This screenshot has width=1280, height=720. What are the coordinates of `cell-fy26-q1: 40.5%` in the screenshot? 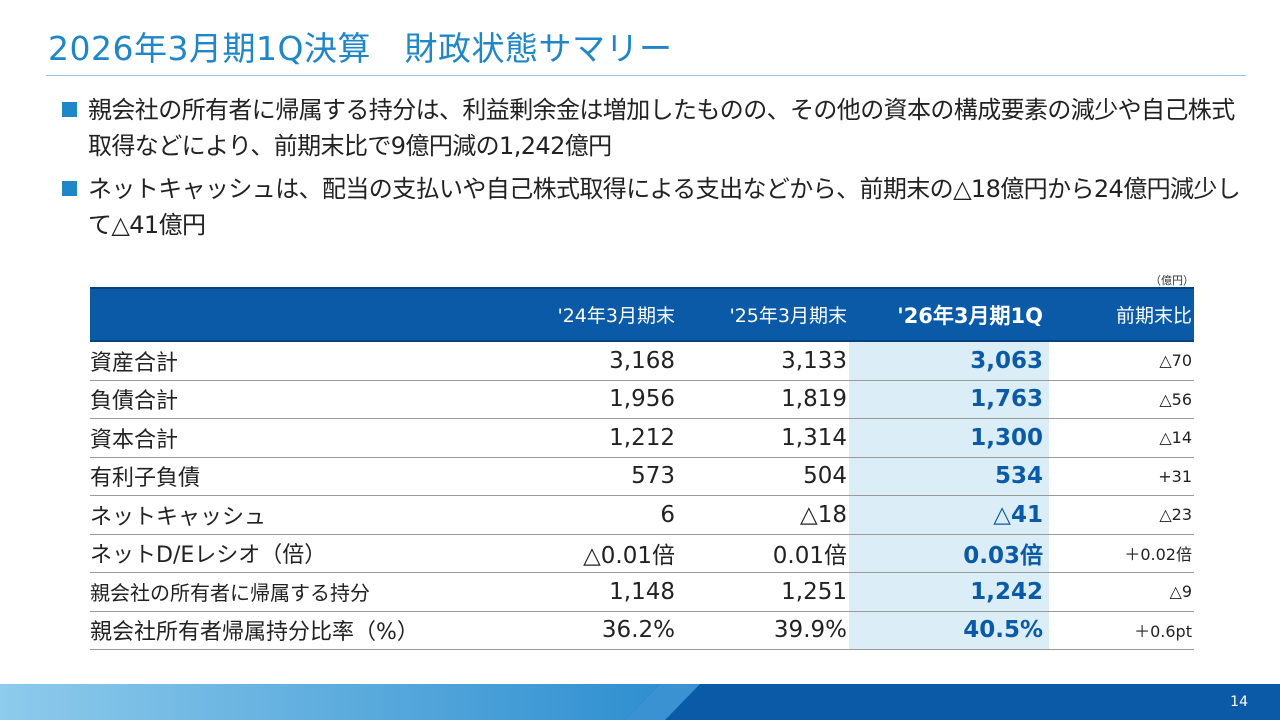 It's located at (949, 630).